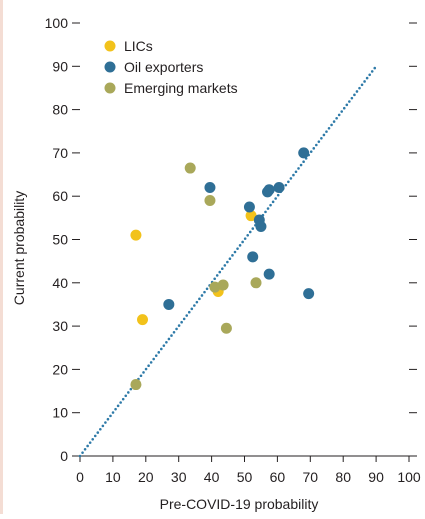 The height and width of the screenshot is (519, 425). What do you see at coordinates (60, 196) in the screenshot?
I see `y-tick-label: 60` at bounding box center [60, 196].